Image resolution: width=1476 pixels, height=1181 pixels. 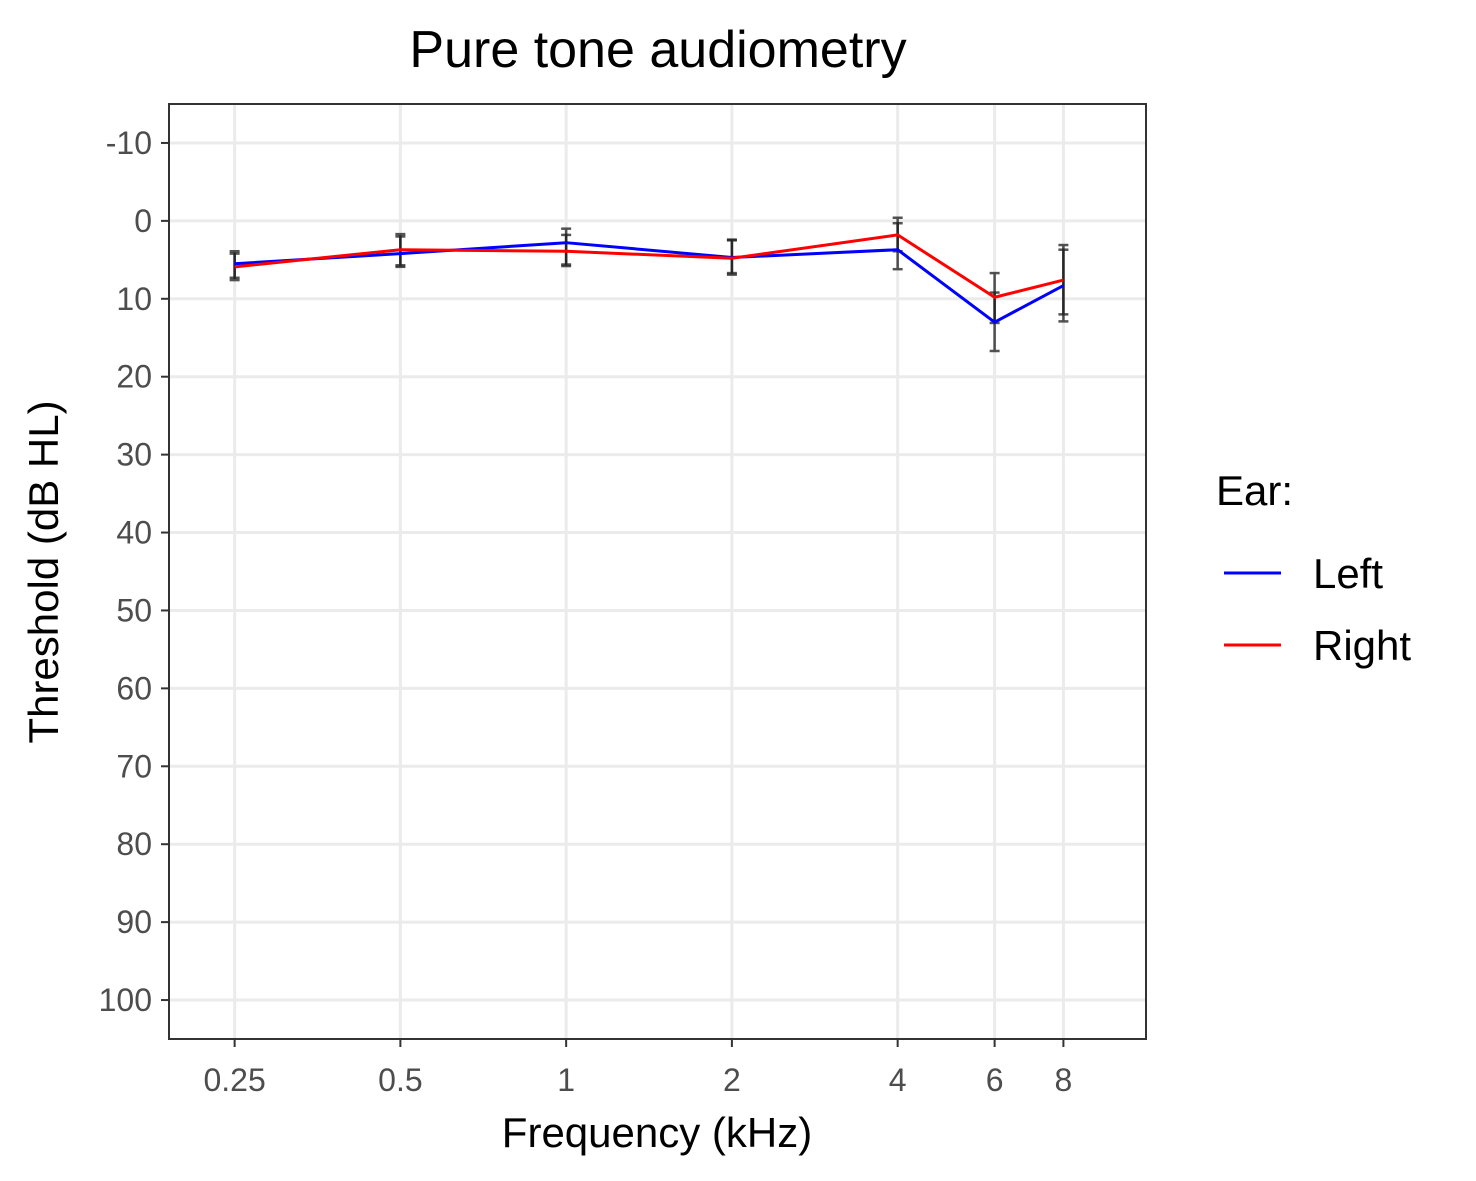 I want to click on x-tick-label: 1, so click(x=566, y=1080).